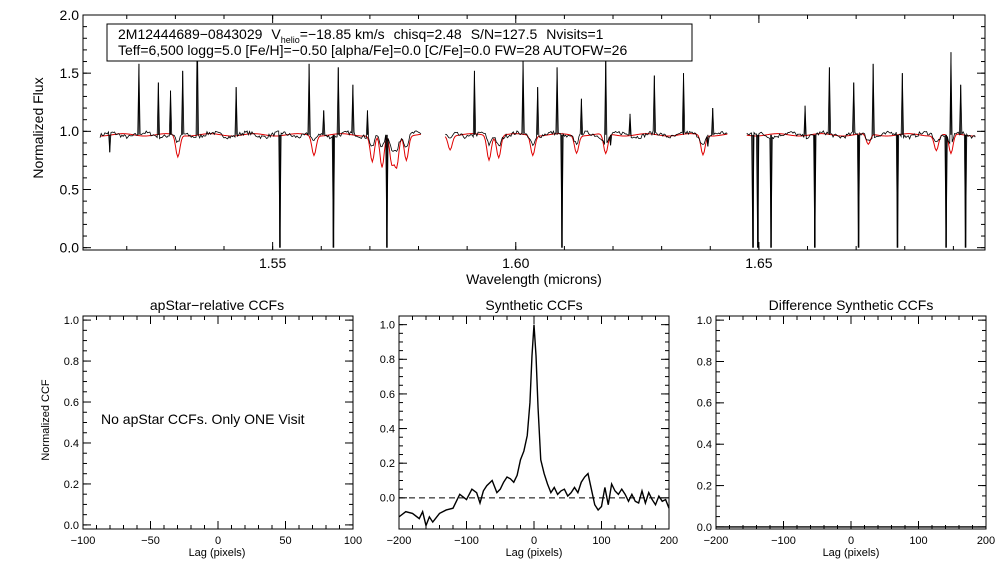 The image size is (1008, 576). I want to click on snr-value: S/N=127.5, so click(504, 34).